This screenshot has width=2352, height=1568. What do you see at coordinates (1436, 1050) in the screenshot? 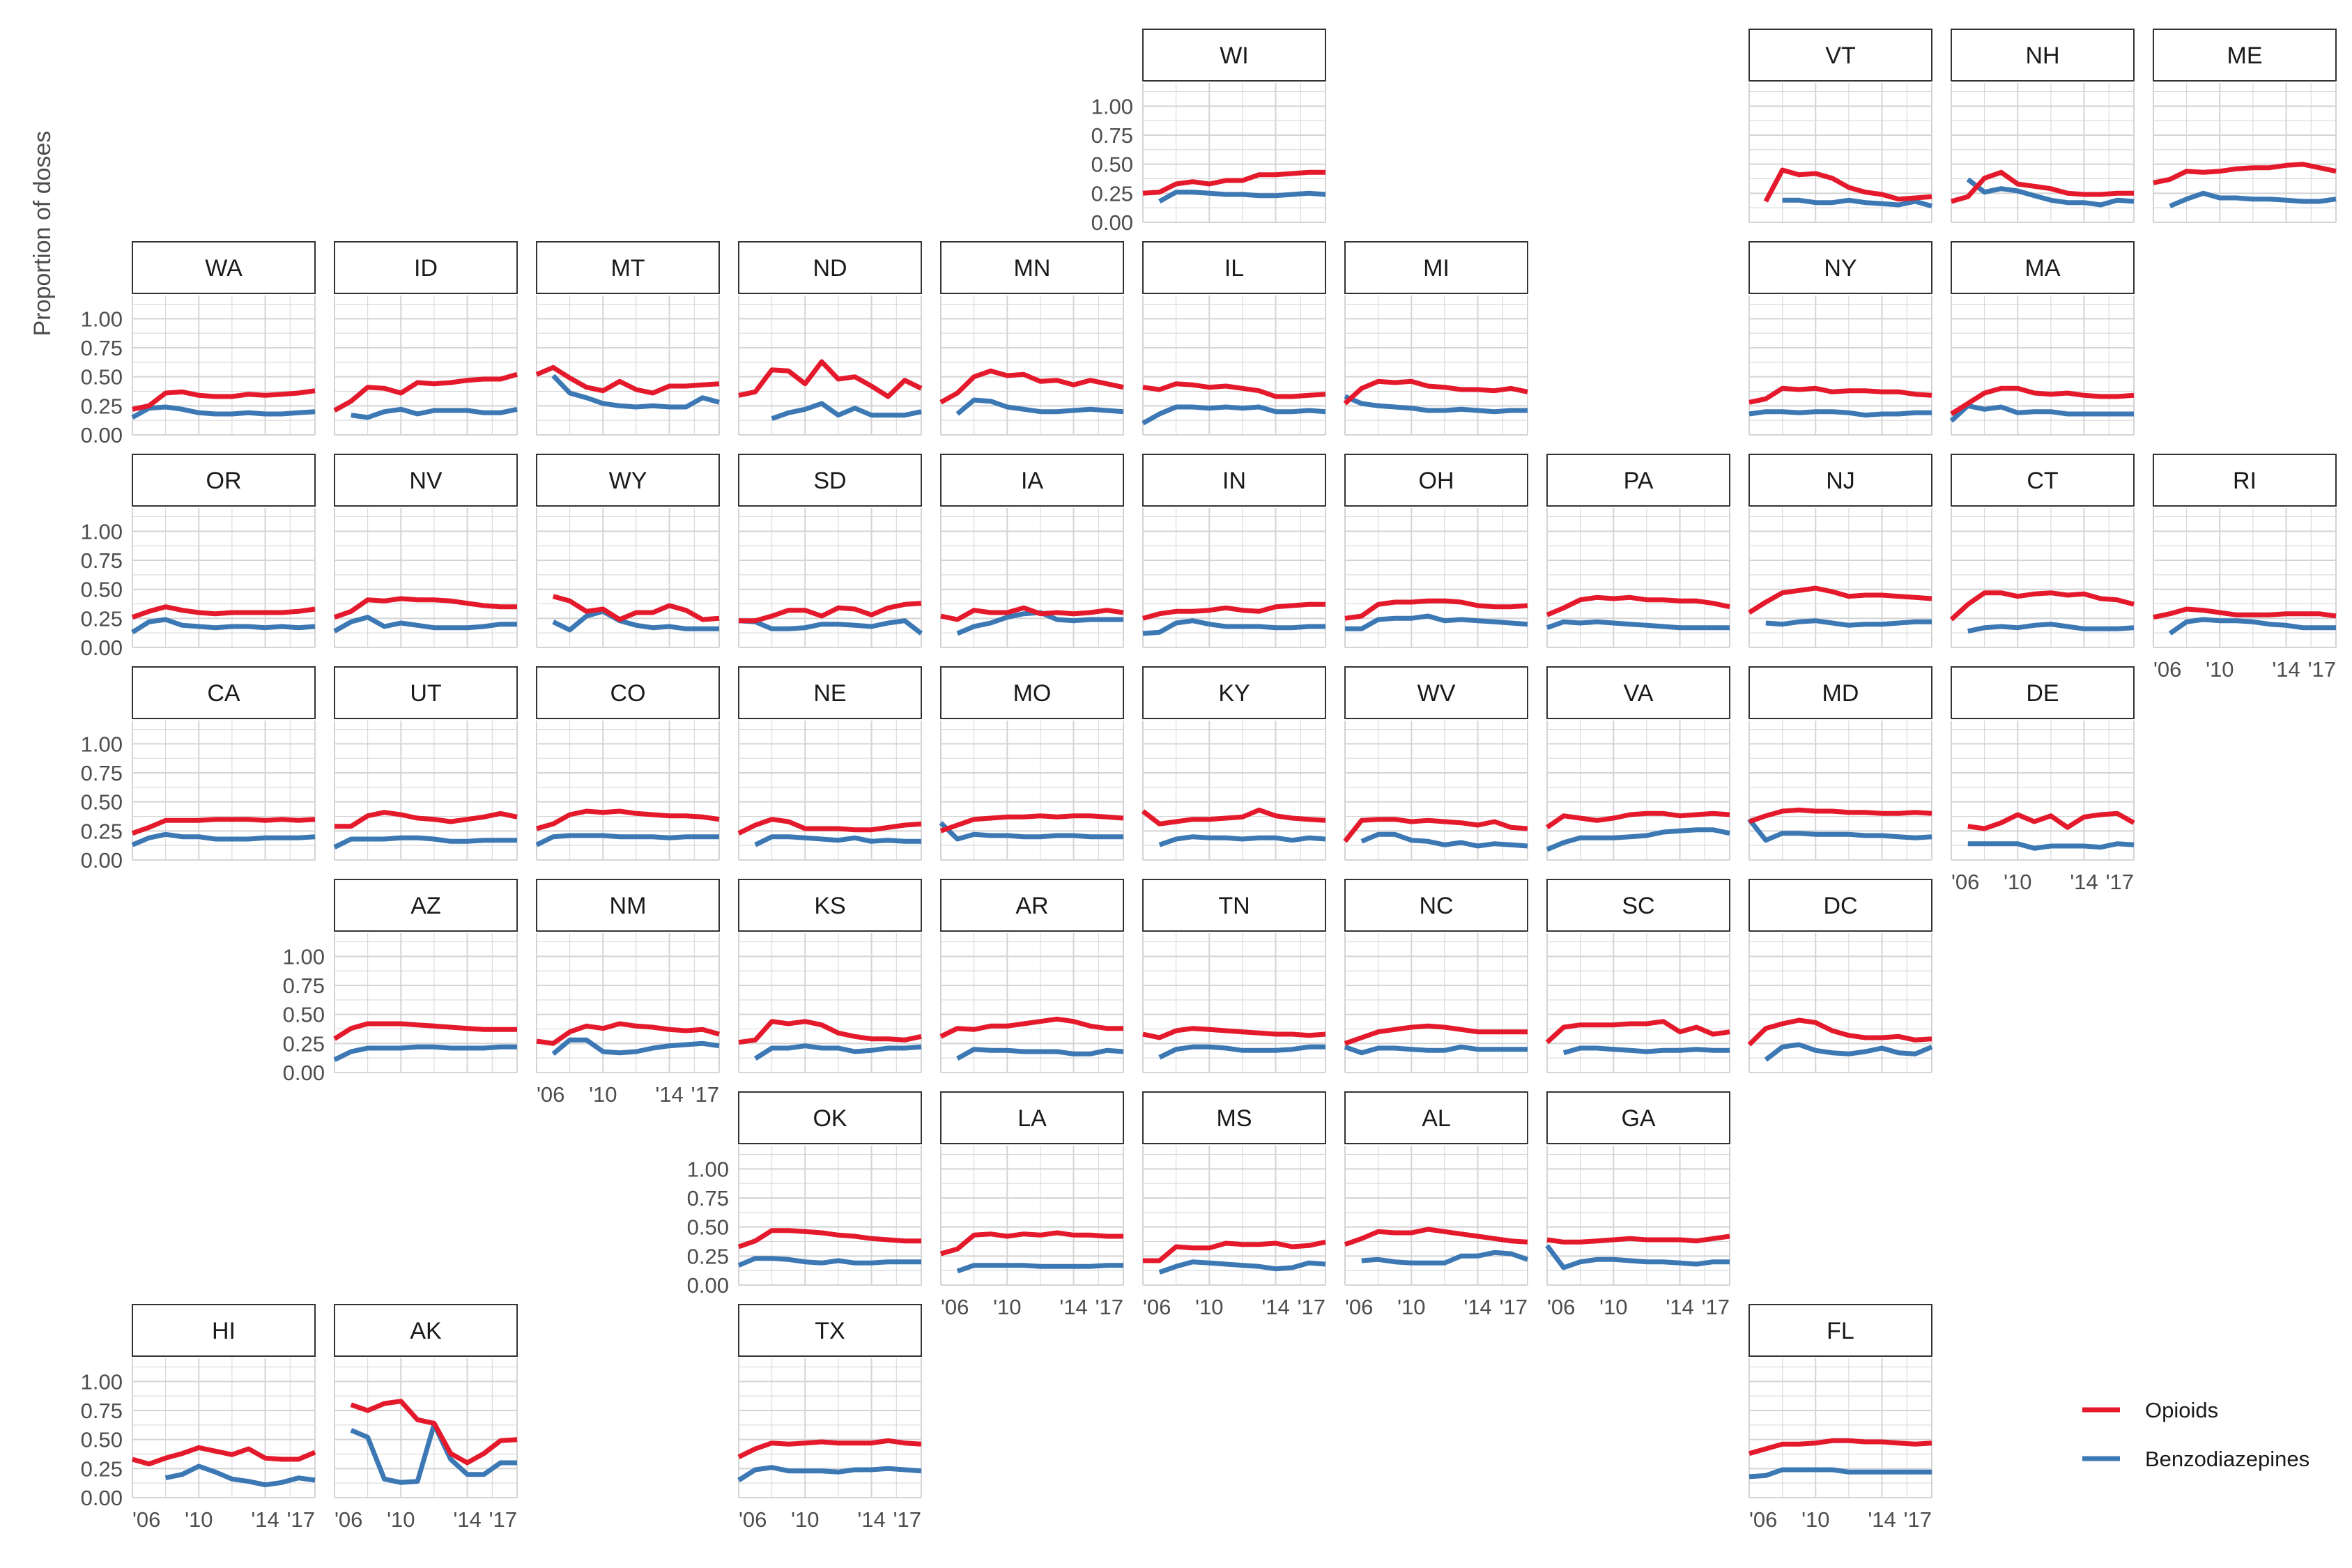
I see `series-line-benzodiazepines-nc` at bounding box center [1436, 1050].